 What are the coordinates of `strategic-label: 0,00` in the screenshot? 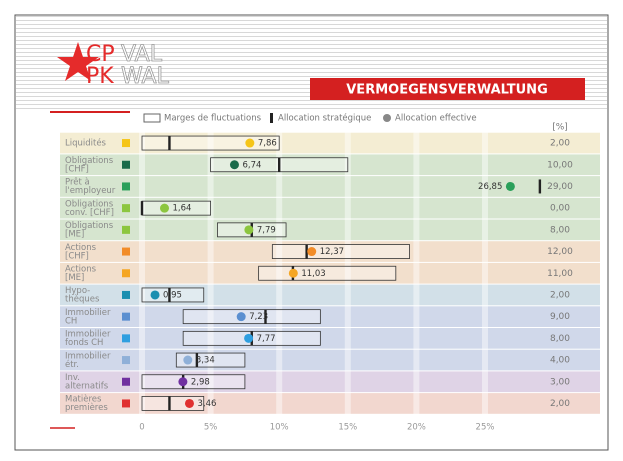 It's located at (560, 209).